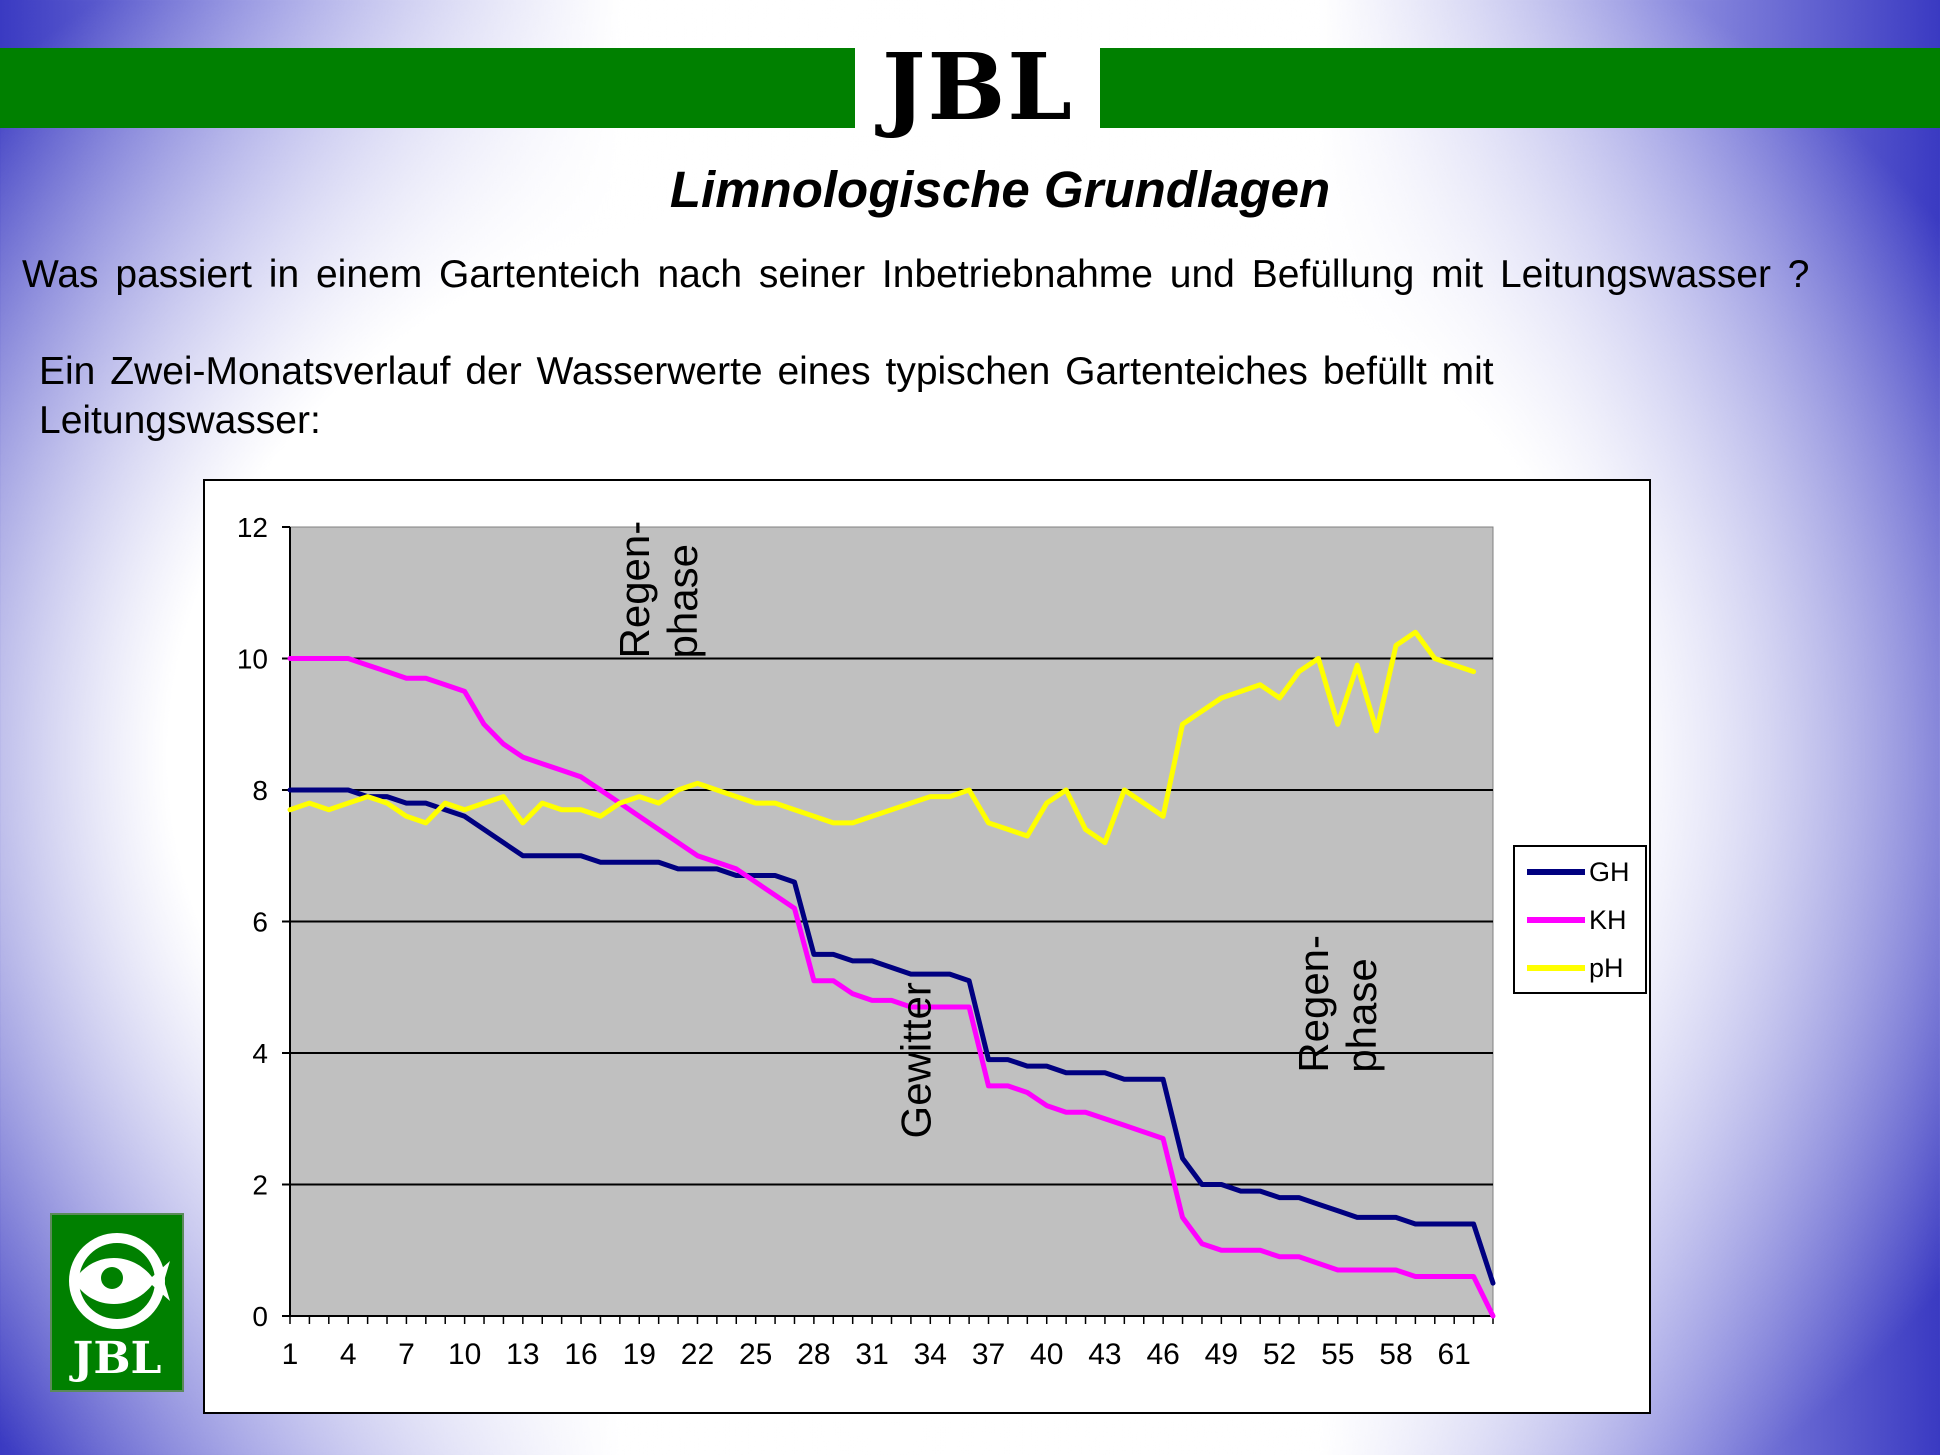  What do you see at coordinates (1556, 920) in the screenshot?
I see `legend-swatch-kh` at bounding box center [1556, 920].